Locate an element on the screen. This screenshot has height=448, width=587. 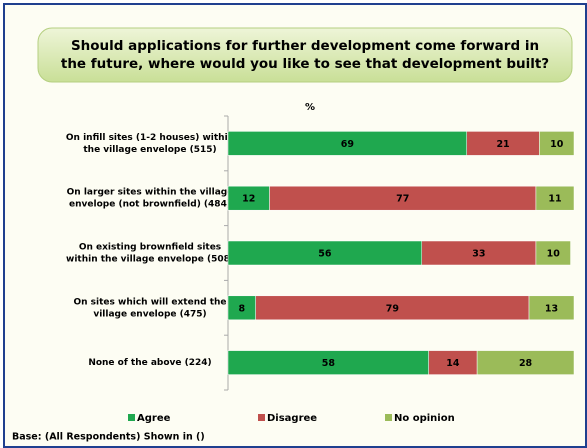
category-label: On sites which will extend the is located at coordinates (149, 302).